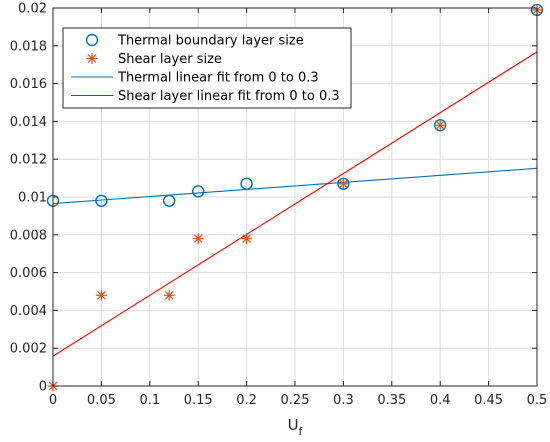 This screenshot has width=550, height=442. What do you see at coordinates (28, 84) in the screenshot?
I see `y-tick-label: 0.016` at bounding box center [28, 84].